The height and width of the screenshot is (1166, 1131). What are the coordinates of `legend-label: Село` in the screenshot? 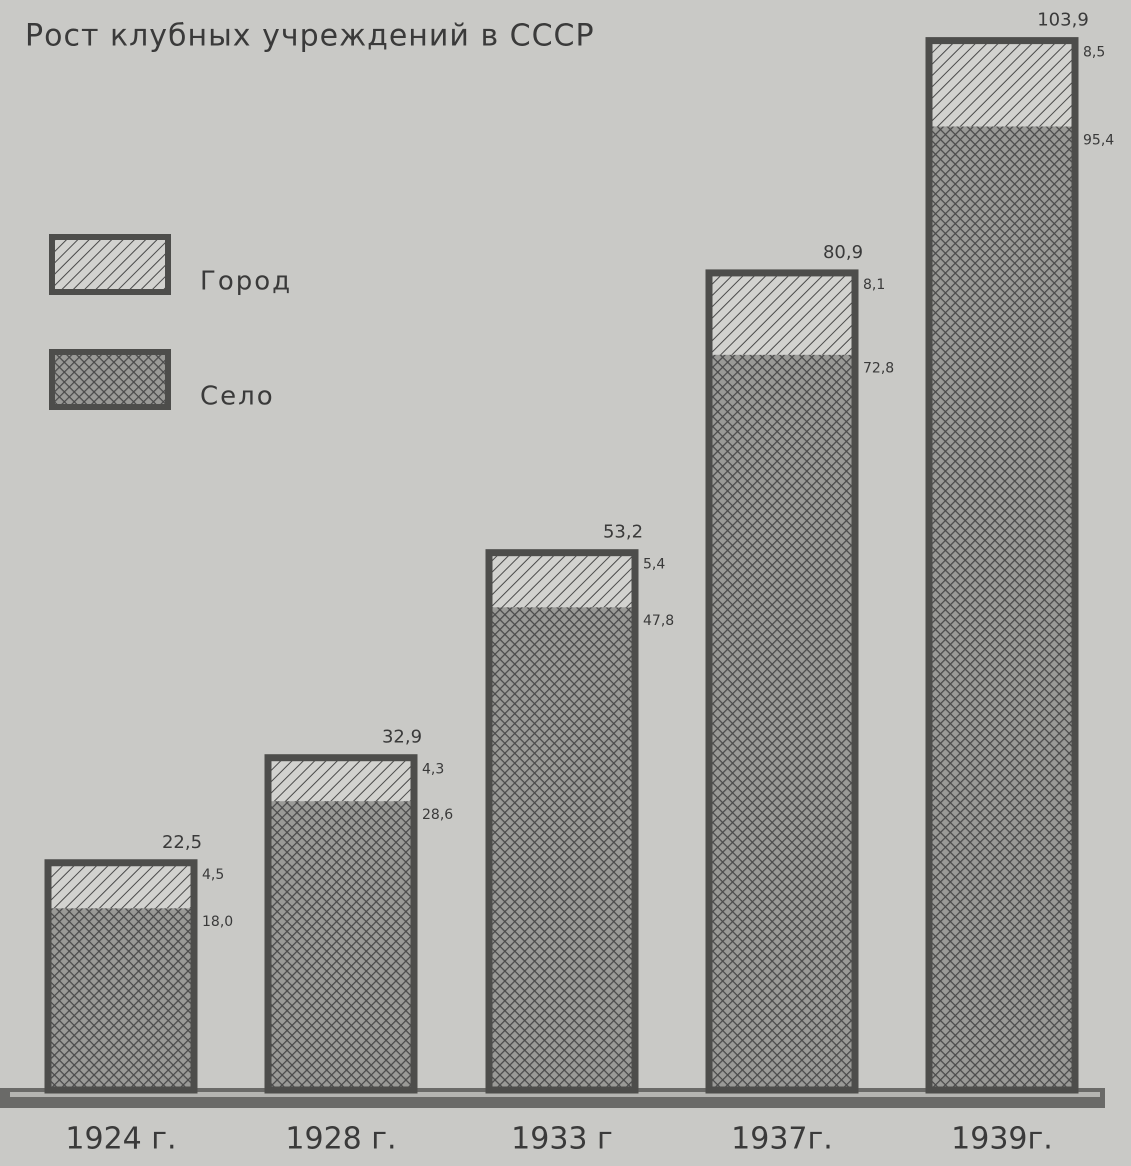 It's located at (237, 397).